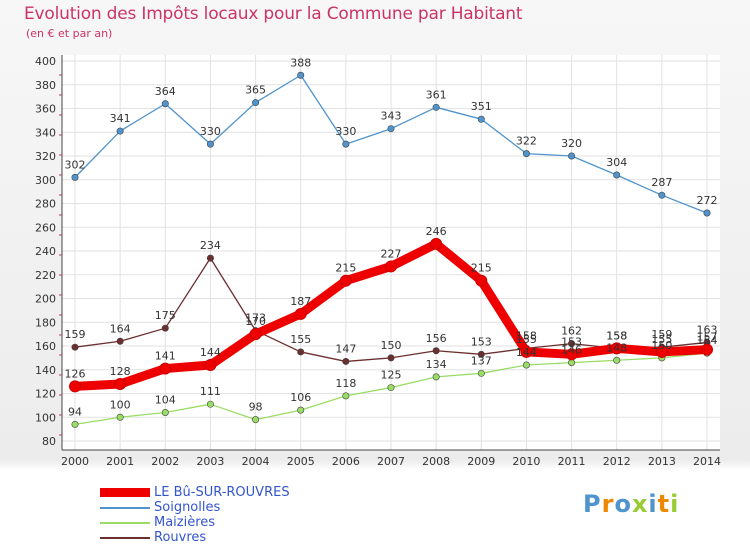 The height and width of the screenshot is (550, 750). Describe the element at coordinates (45, 251) in the screenshot. I see `y-tick-label: 240` at that location.